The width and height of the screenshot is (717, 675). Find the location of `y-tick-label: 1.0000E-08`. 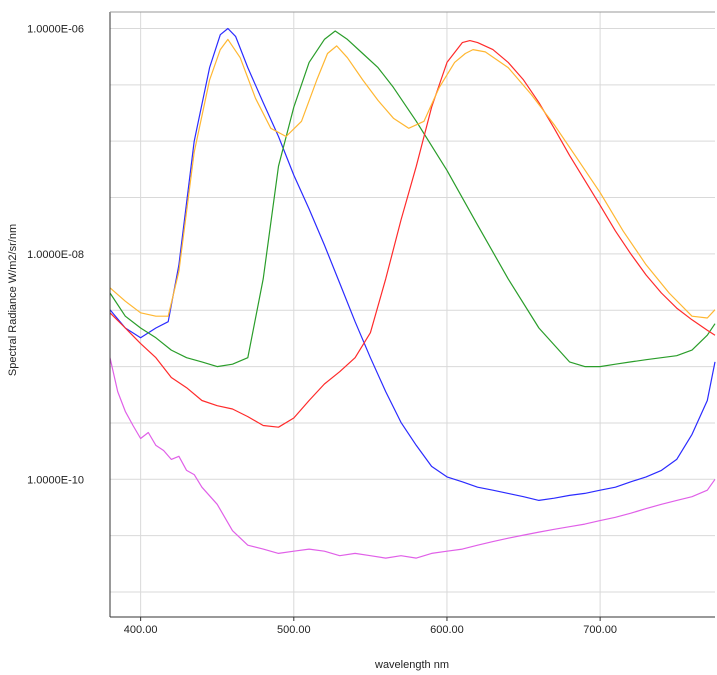

y-tick-label: 1.0000E-08 is located at coordinates (55, 255).